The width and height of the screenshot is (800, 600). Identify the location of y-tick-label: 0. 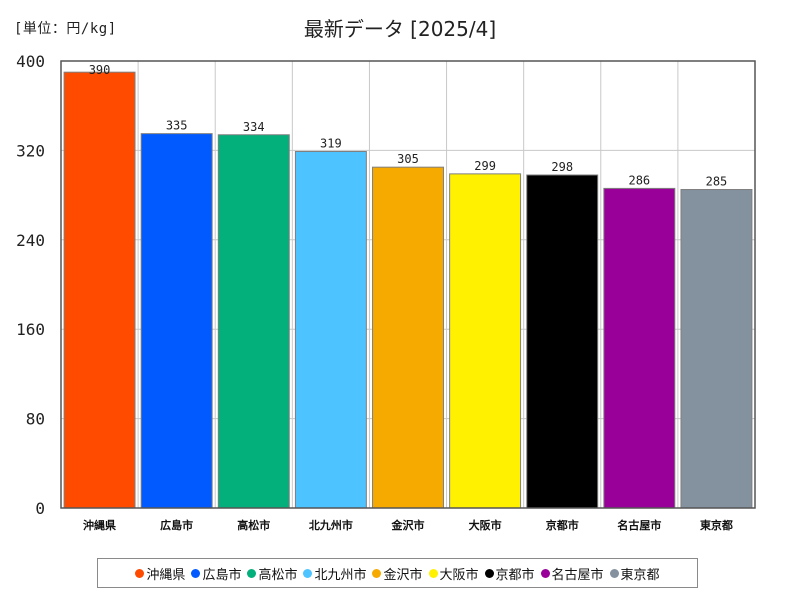
(40, 508).